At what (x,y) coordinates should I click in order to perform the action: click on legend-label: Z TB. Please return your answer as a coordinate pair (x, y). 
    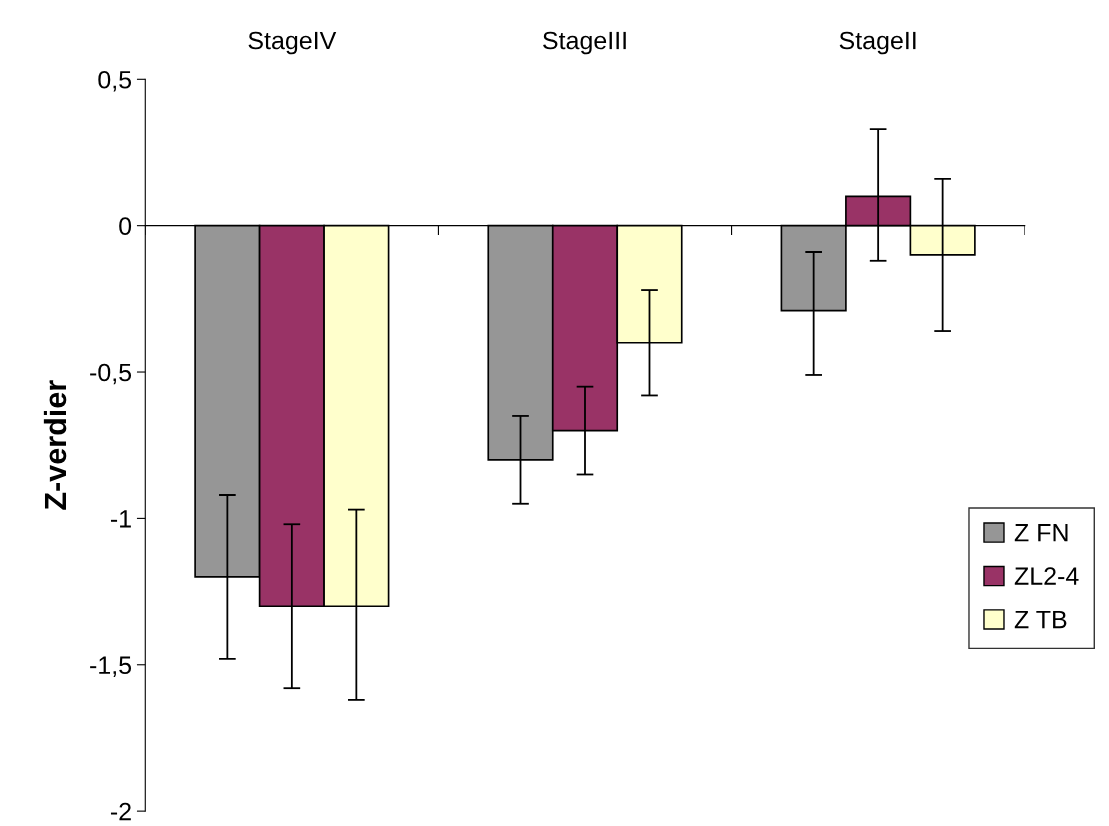
    Looking at the image, I should click on (1040, 619).